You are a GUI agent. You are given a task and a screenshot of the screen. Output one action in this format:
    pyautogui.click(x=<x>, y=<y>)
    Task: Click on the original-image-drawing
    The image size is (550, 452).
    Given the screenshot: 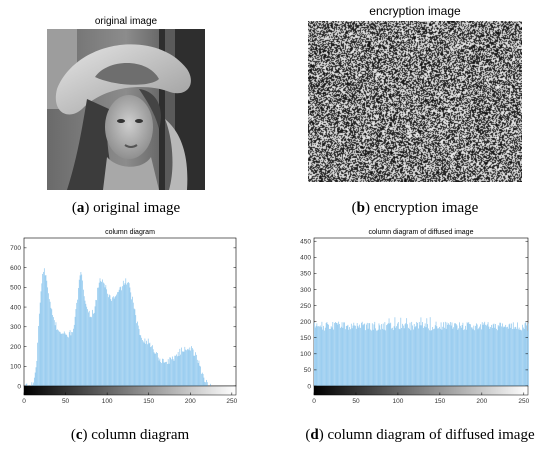 What is the action you would take?
    pyautogui.click(x=126, y=109)
    